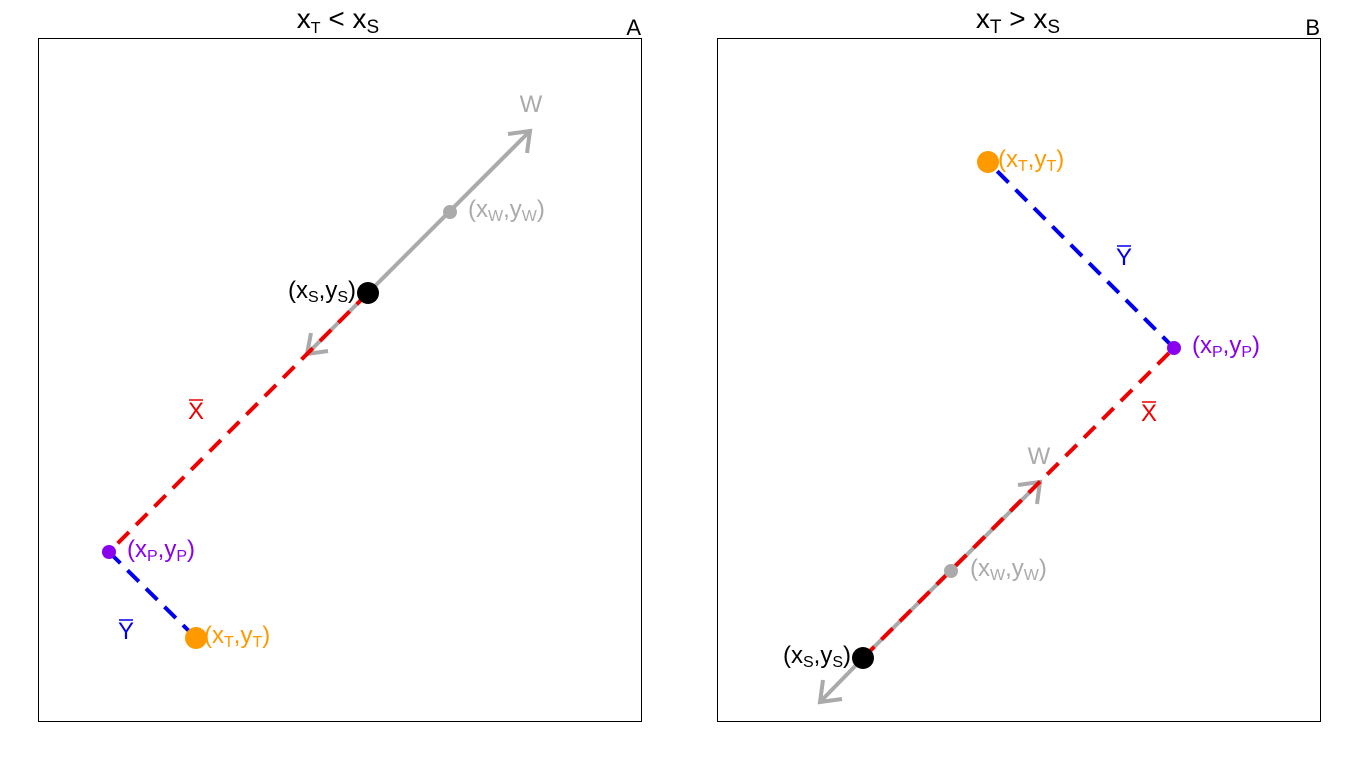 This screenshot has width=1359, height=761. I want to click on panel-b-point-s-label: (xS,yS), so click(817, 656).